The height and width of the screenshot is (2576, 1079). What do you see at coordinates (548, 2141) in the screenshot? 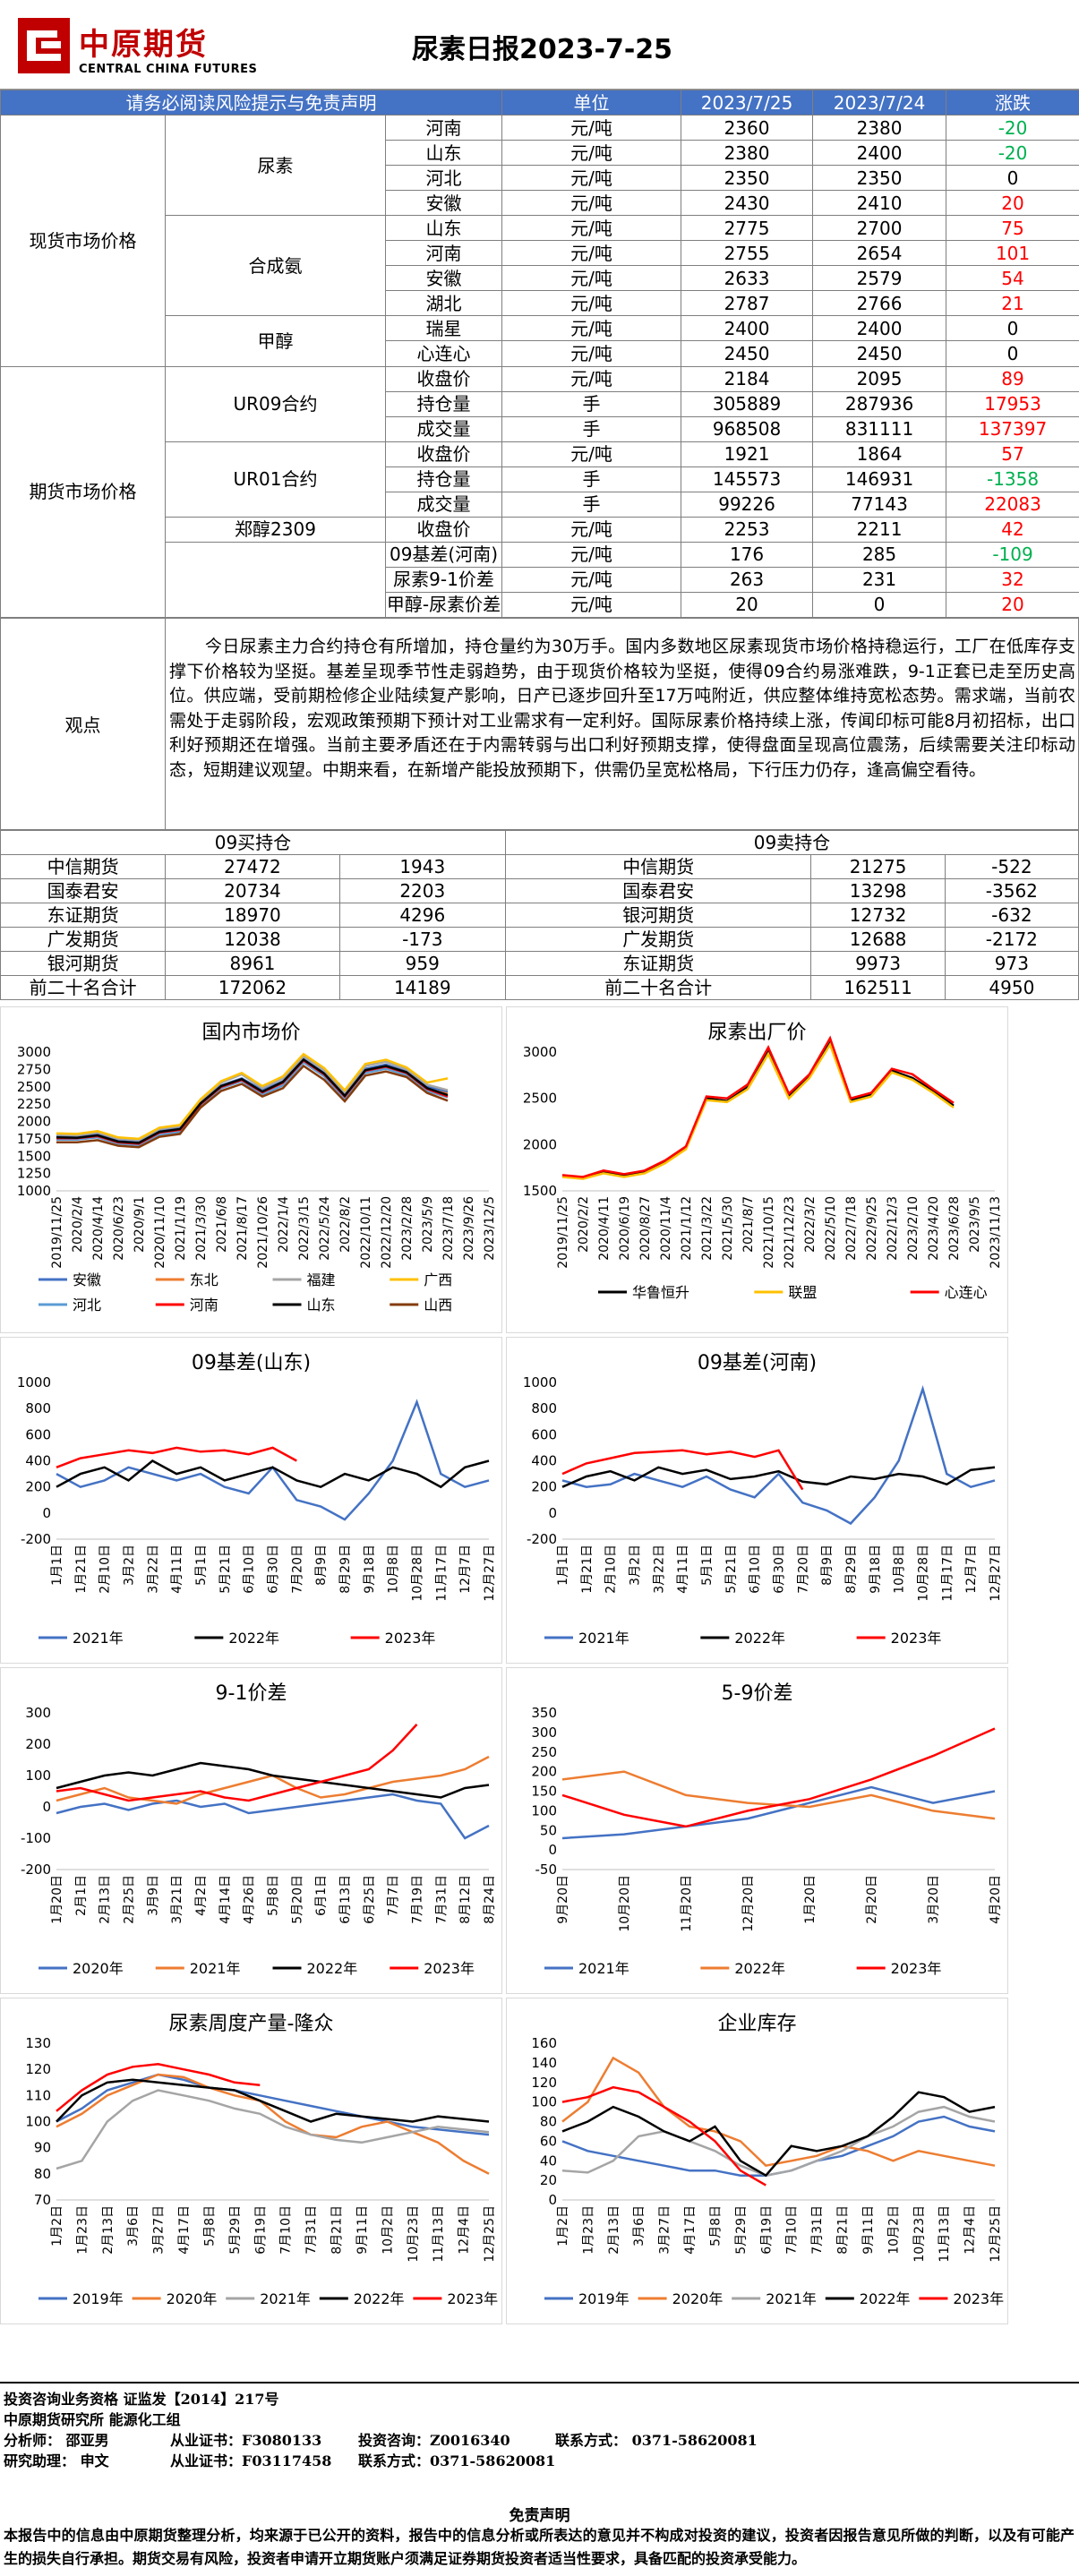
I see `y-tick-label: 60` at bounding box center [548, 2141].